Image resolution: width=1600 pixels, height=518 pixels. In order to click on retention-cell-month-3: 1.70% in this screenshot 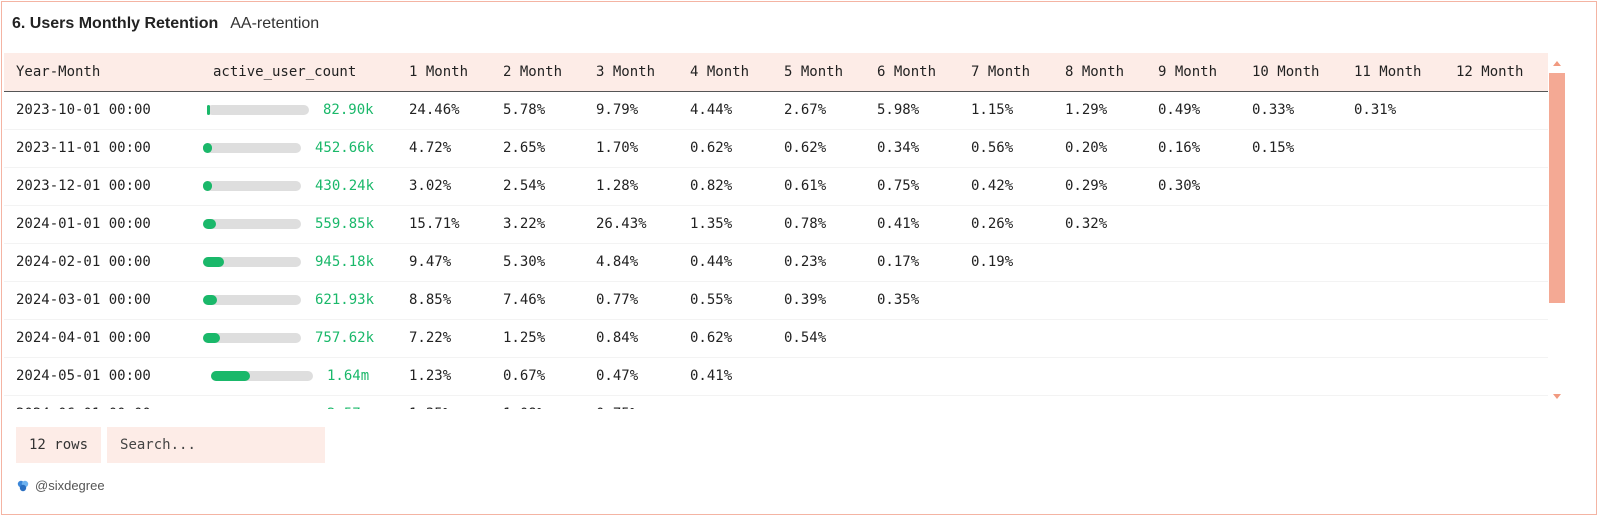, I will do `click(631, 148)`.